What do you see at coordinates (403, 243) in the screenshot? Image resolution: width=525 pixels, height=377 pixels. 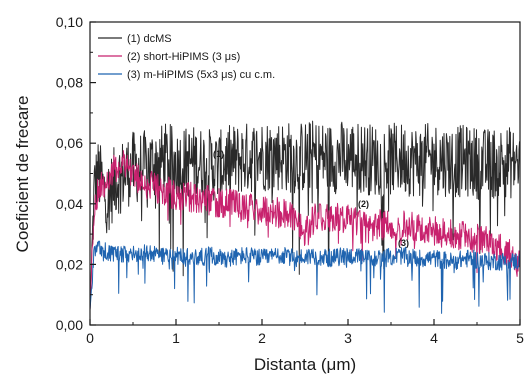 I see `annotation-series-3: (3)` at bounding box center [403, 243].